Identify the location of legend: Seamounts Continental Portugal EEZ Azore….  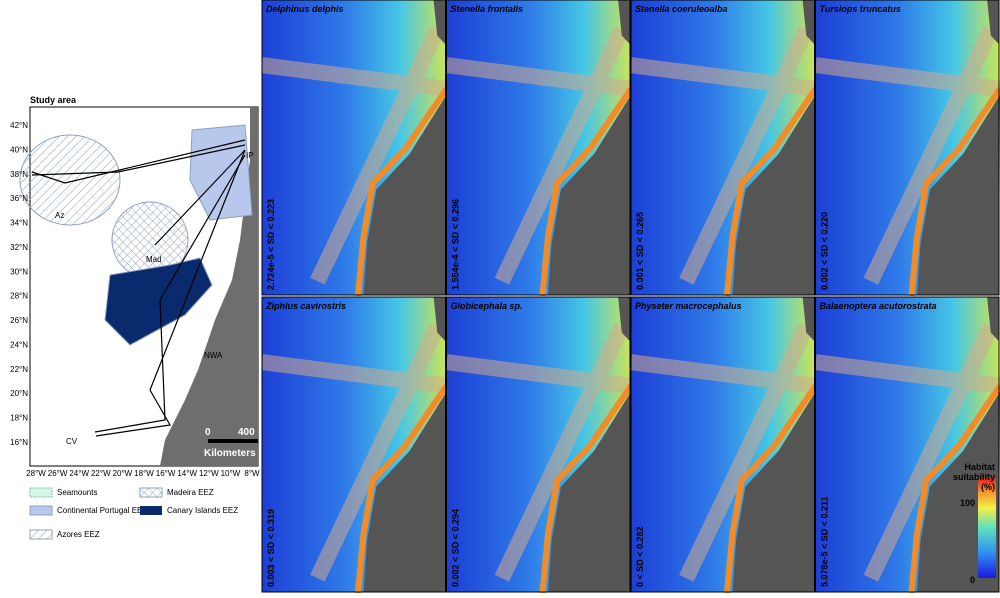
(134, 513).